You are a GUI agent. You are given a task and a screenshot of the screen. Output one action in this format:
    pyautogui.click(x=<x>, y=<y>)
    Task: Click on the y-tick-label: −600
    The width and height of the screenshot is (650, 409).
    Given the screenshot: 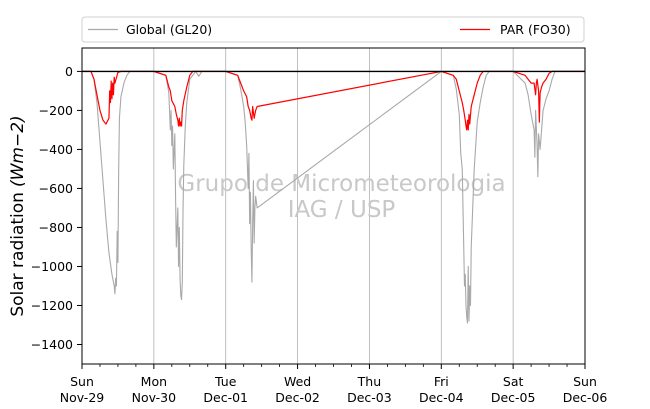 What is the action you would take?
    pyautogui.click(x=56, y=188)
    